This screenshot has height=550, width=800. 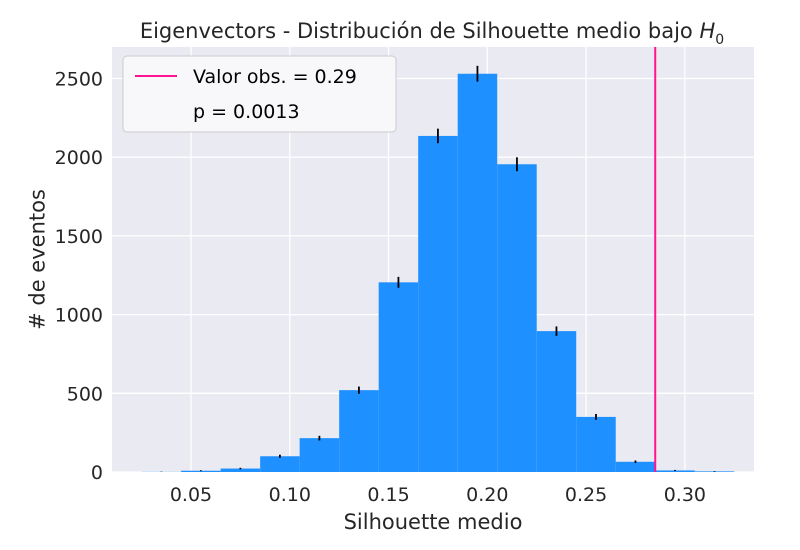 What do you see at coordinates (97, 473) in the screenshot?
I see `y-tick-label: 0` at bounding box center [97, 473].